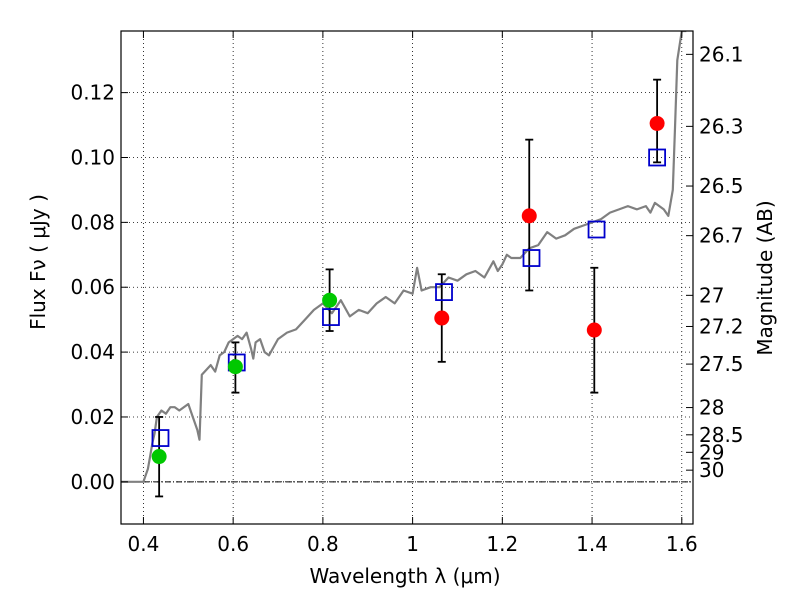  Describe the element at coordinates (711, 295) in the screenshot. I see `magnitude-tick-label: 27` at that location.